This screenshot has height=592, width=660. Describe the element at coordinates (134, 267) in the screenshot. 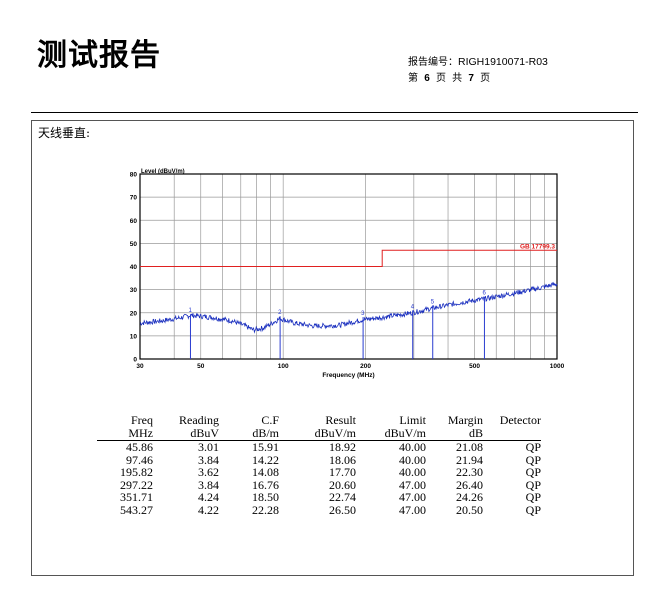

I see `y-tick-label: 40` at that location.